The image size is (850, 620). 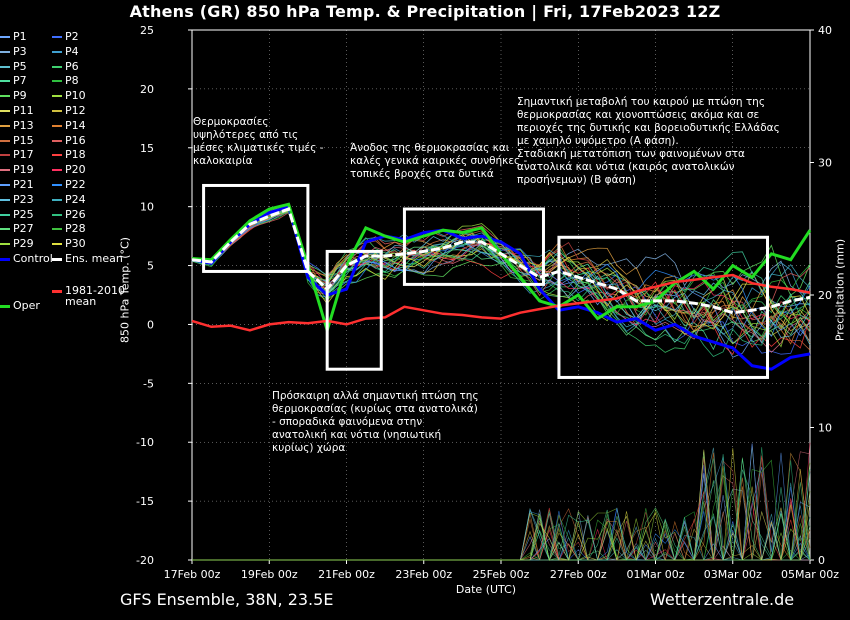 I want to click on y2-tick-label: 20, so click(x=825, y=295).